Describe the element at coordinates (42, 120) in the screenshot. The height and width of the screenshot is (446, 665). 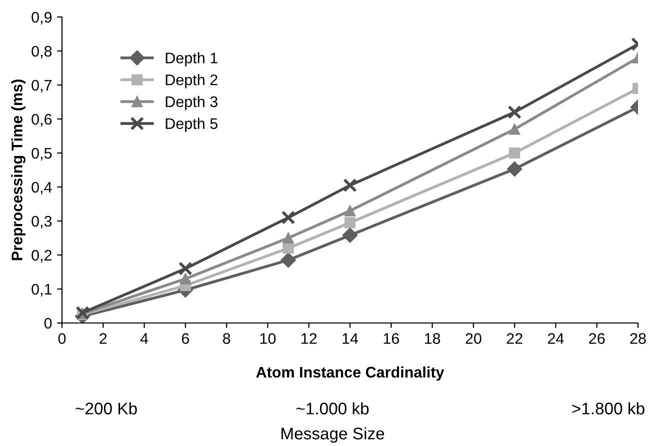
I see `y-tick-label: 0,6` at that location.